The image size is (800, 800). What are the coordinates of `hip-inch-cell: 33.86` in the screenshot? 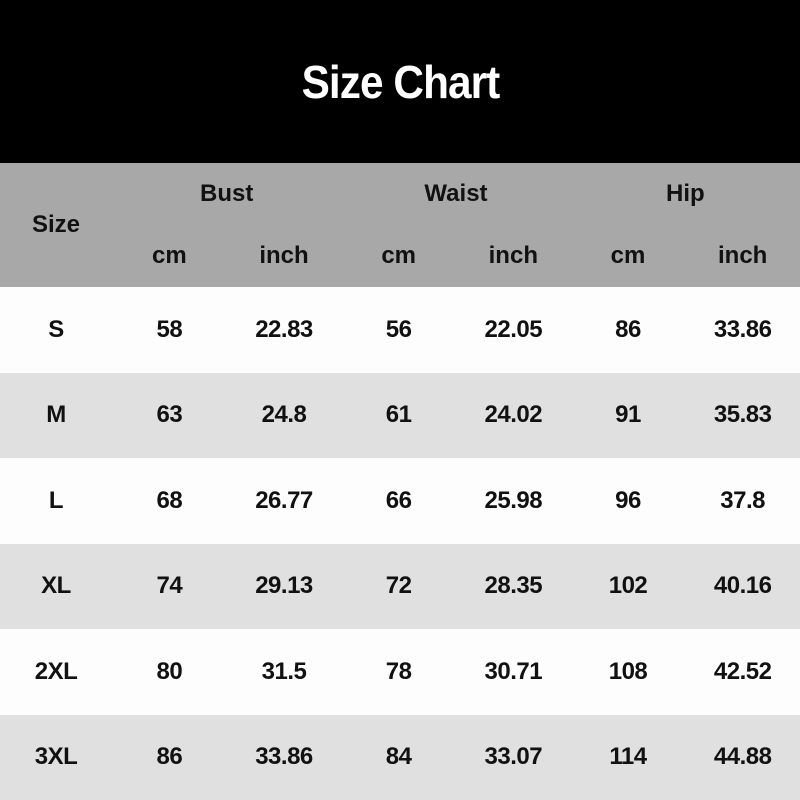 It's located at (742, 329).